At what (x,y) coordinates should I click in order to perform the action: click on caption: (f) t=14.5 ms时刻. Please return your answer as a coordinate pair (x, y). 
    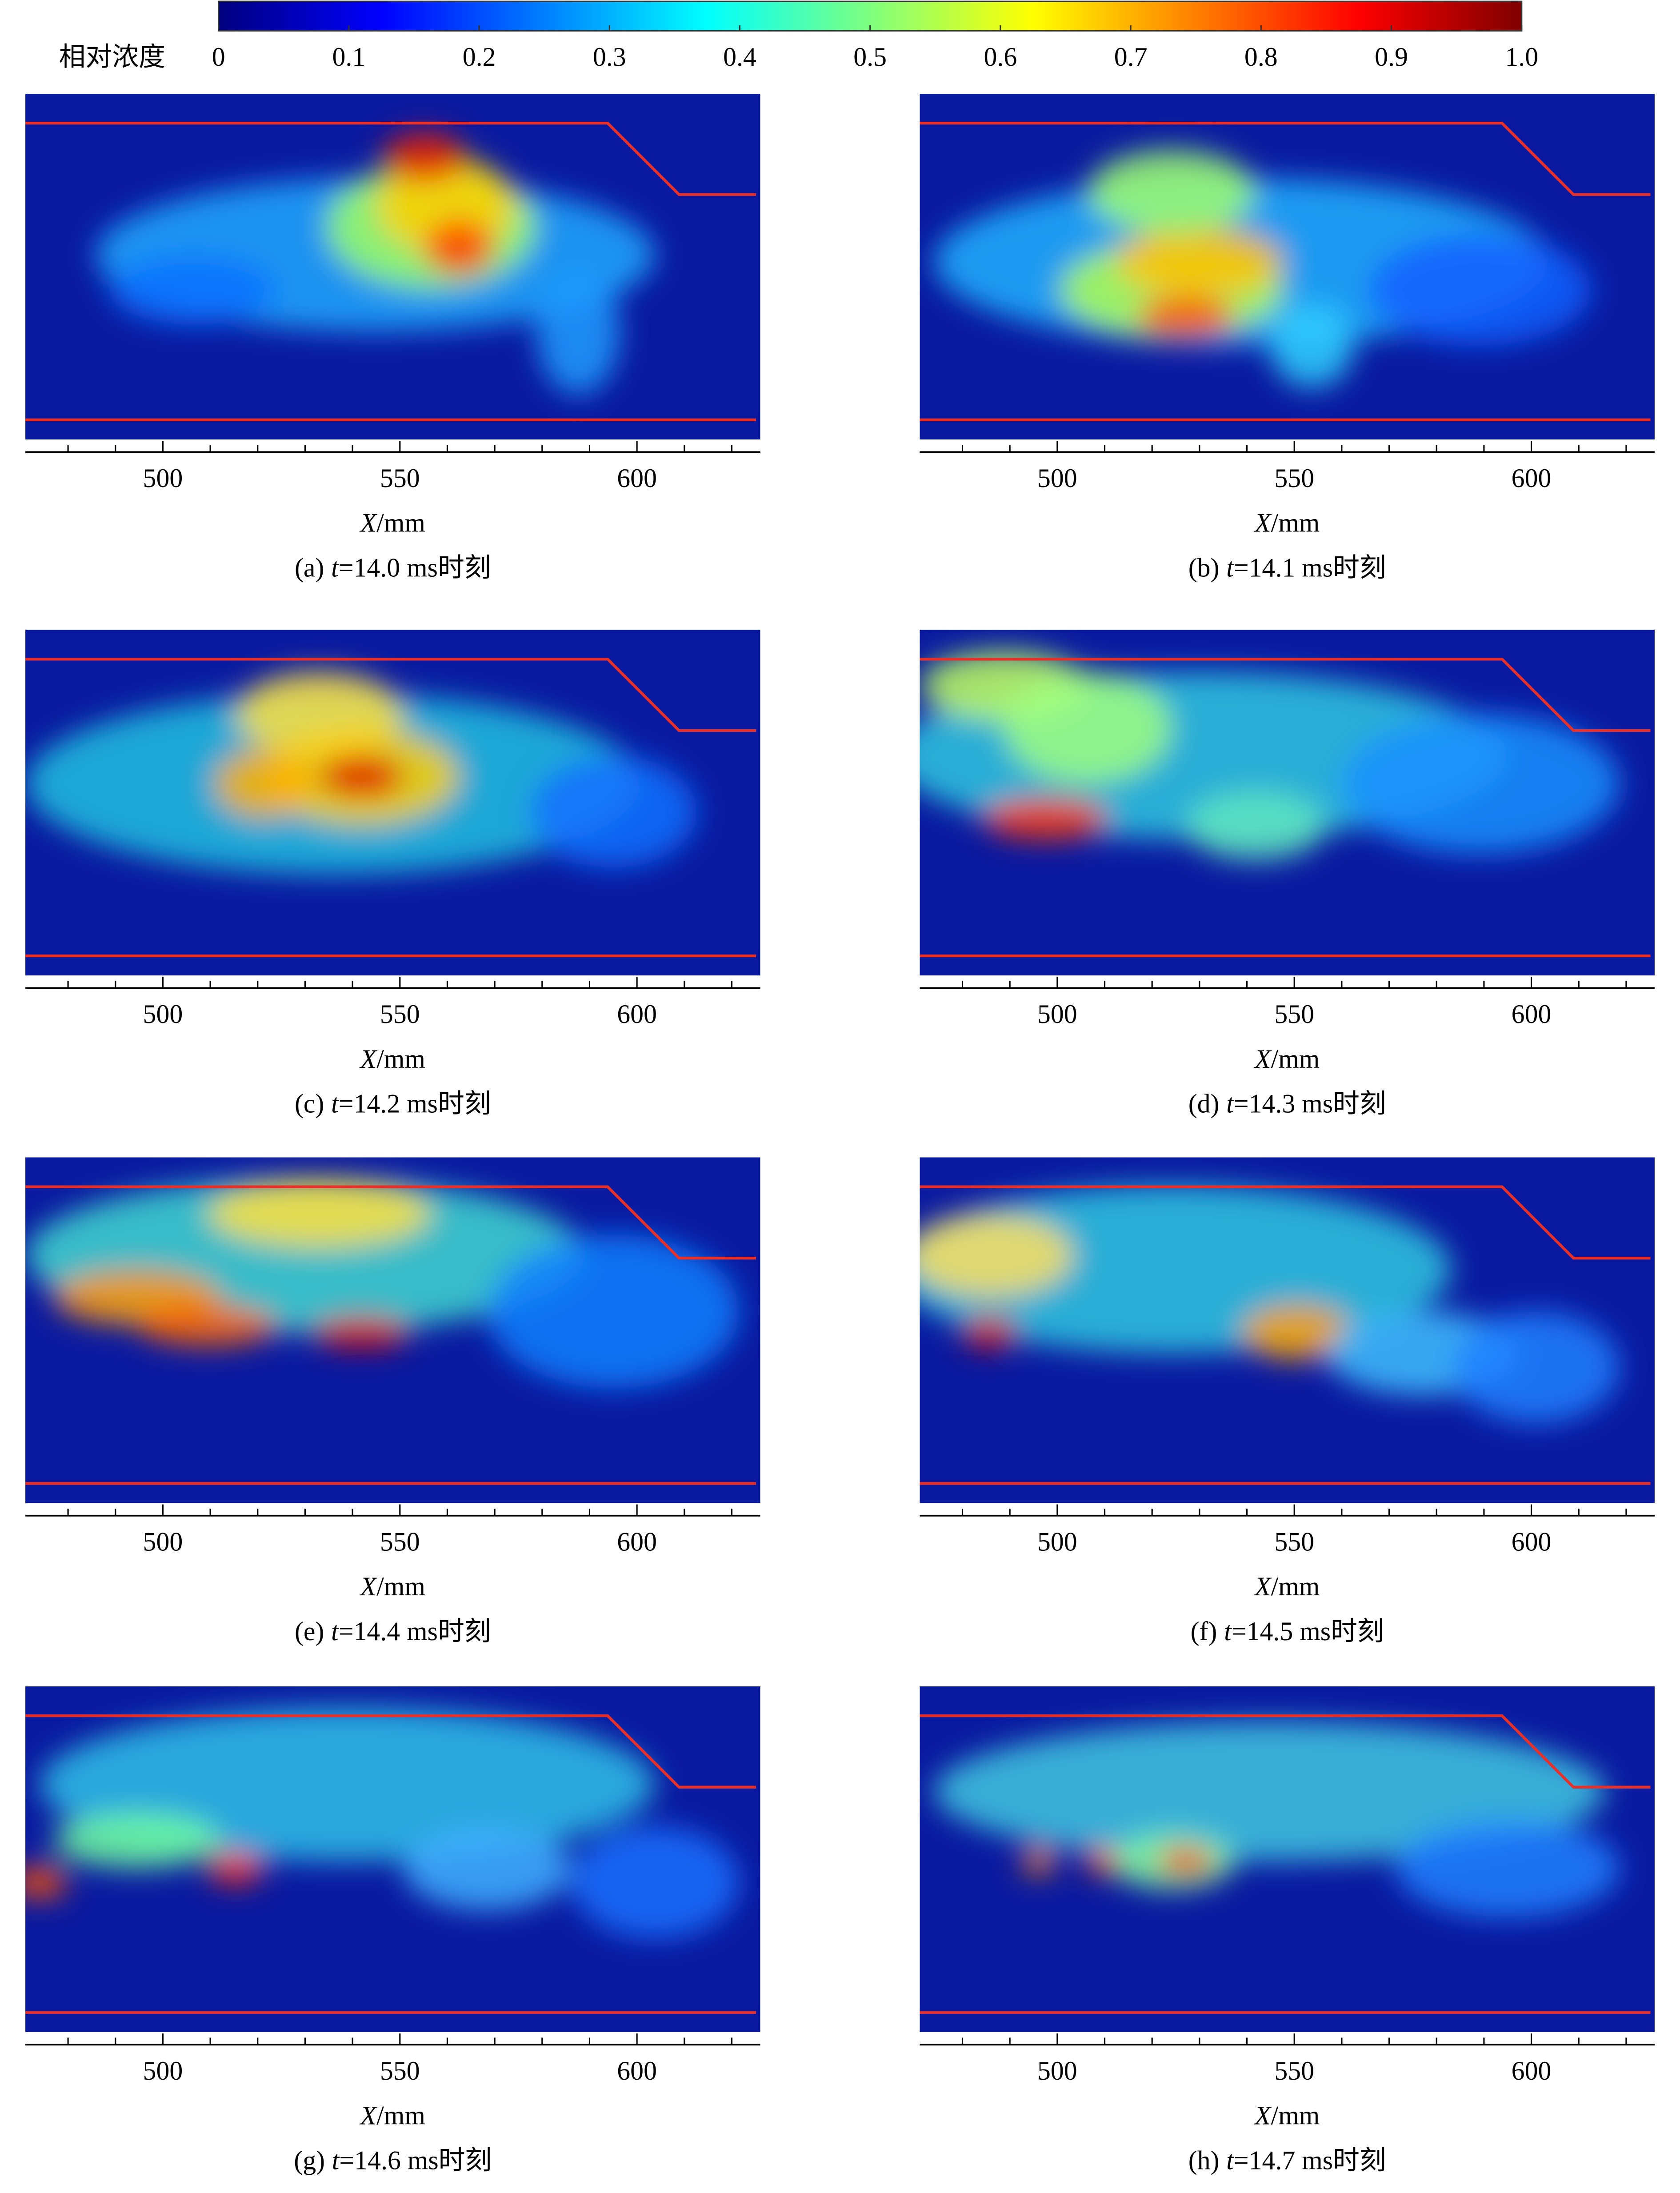
    Looking at the image, I should click on (1287, 1631).